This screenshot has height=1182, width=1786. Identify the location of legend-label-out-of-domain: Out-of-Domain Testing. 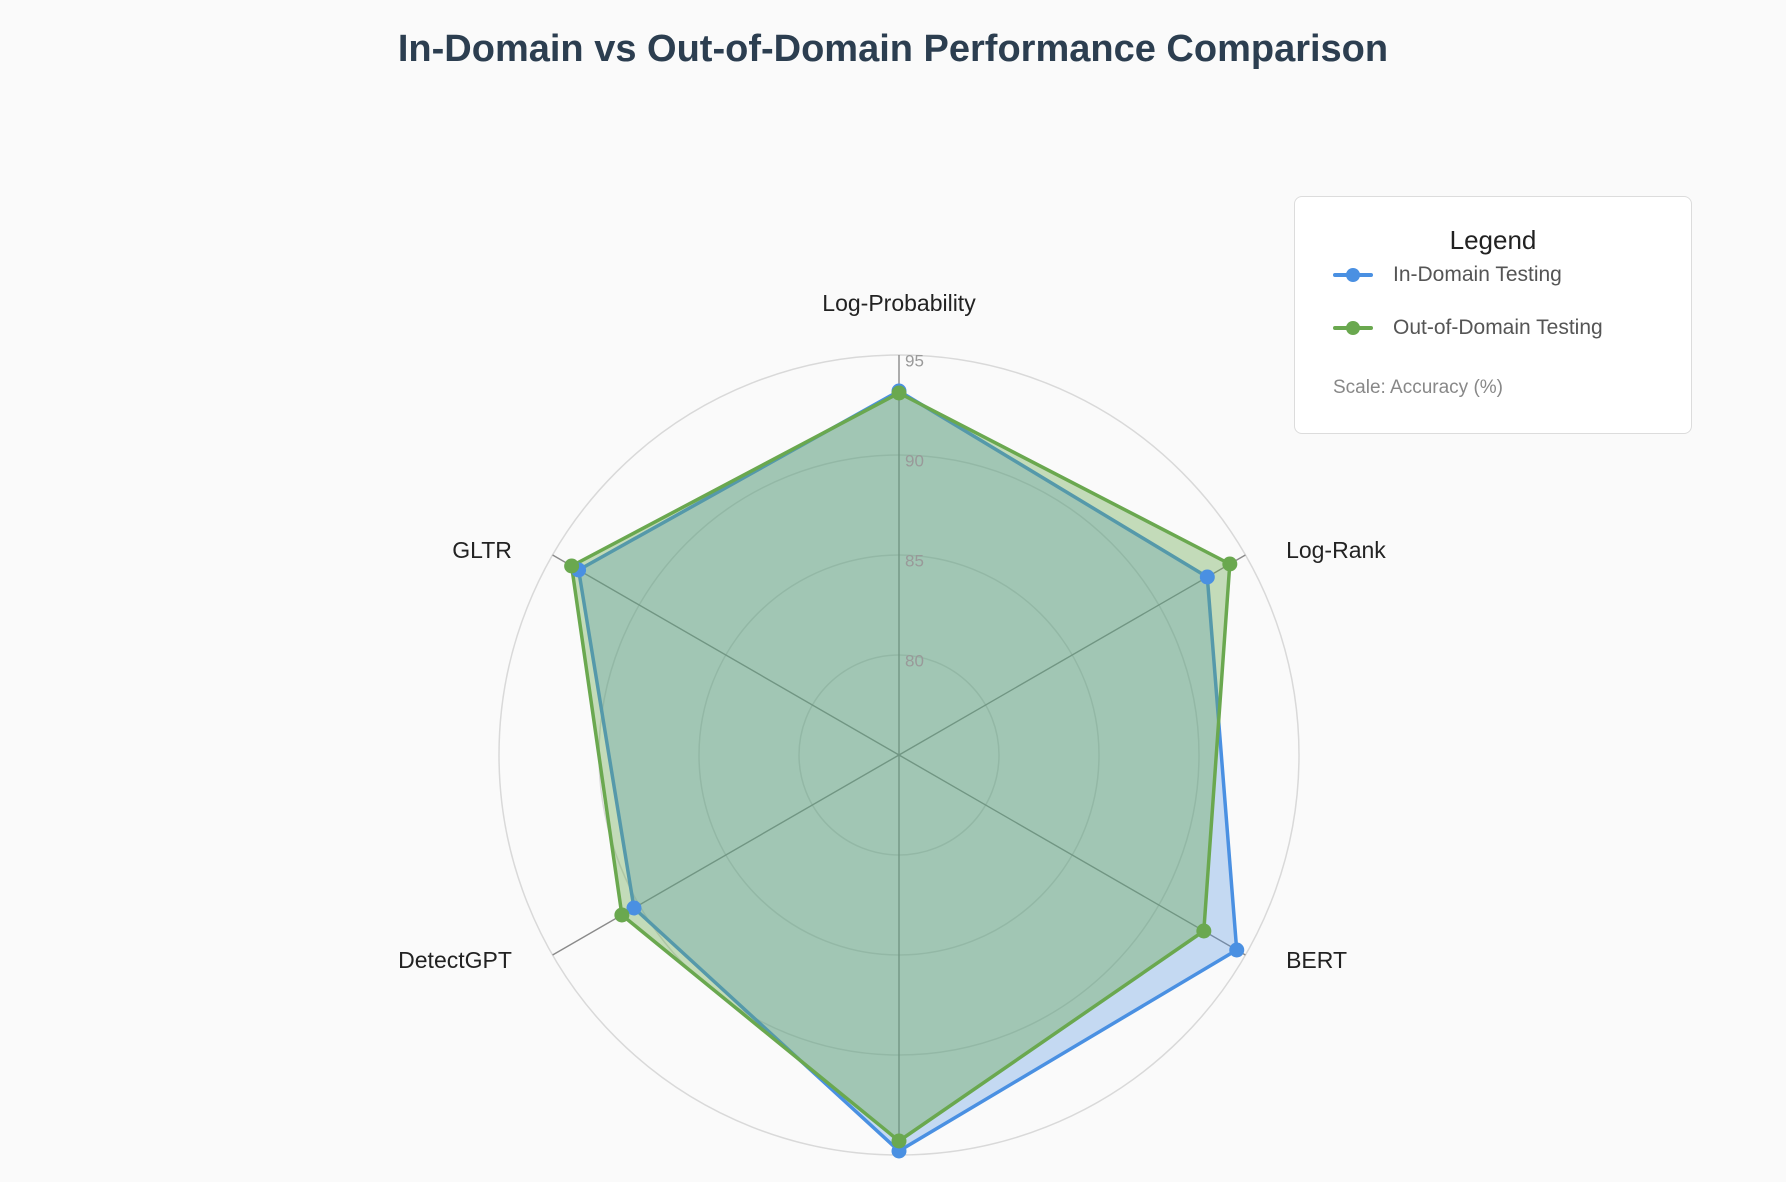
(1498, 327).